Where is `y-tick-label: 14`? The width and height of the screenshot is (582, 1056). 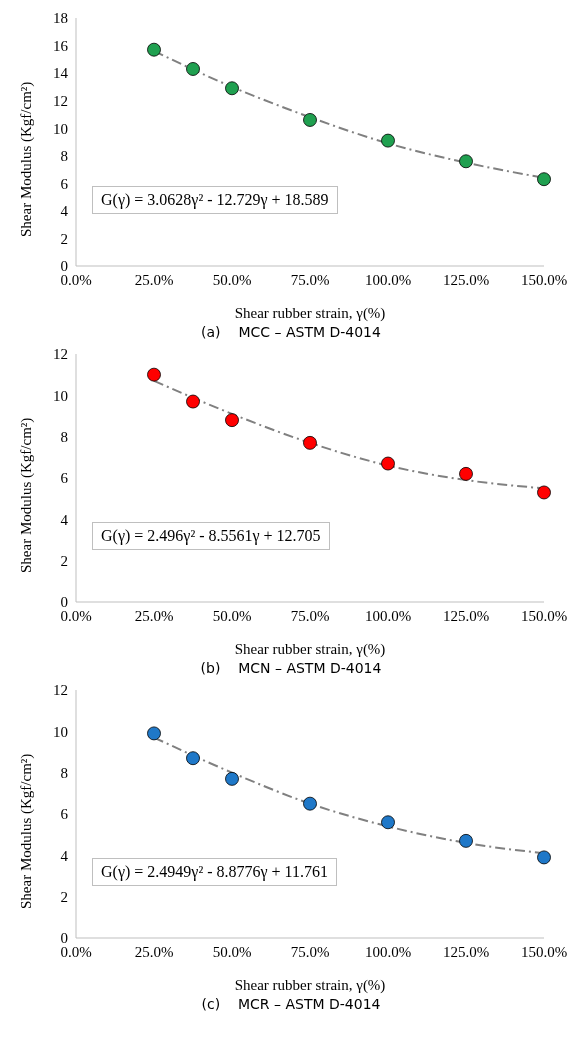
y-tick-label: 14 is located at coordinates (61, 73).